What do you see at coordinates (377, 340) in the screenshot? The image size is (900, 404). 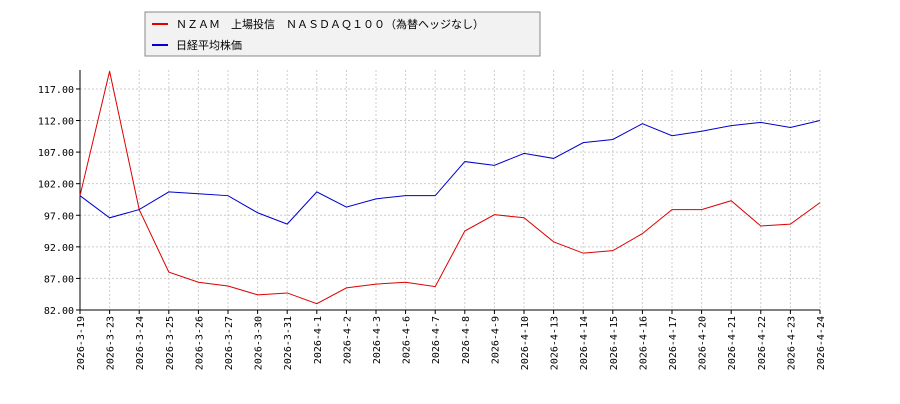 I see `x-tick-label: 2026-4-3` at bounding box center [377, 340].